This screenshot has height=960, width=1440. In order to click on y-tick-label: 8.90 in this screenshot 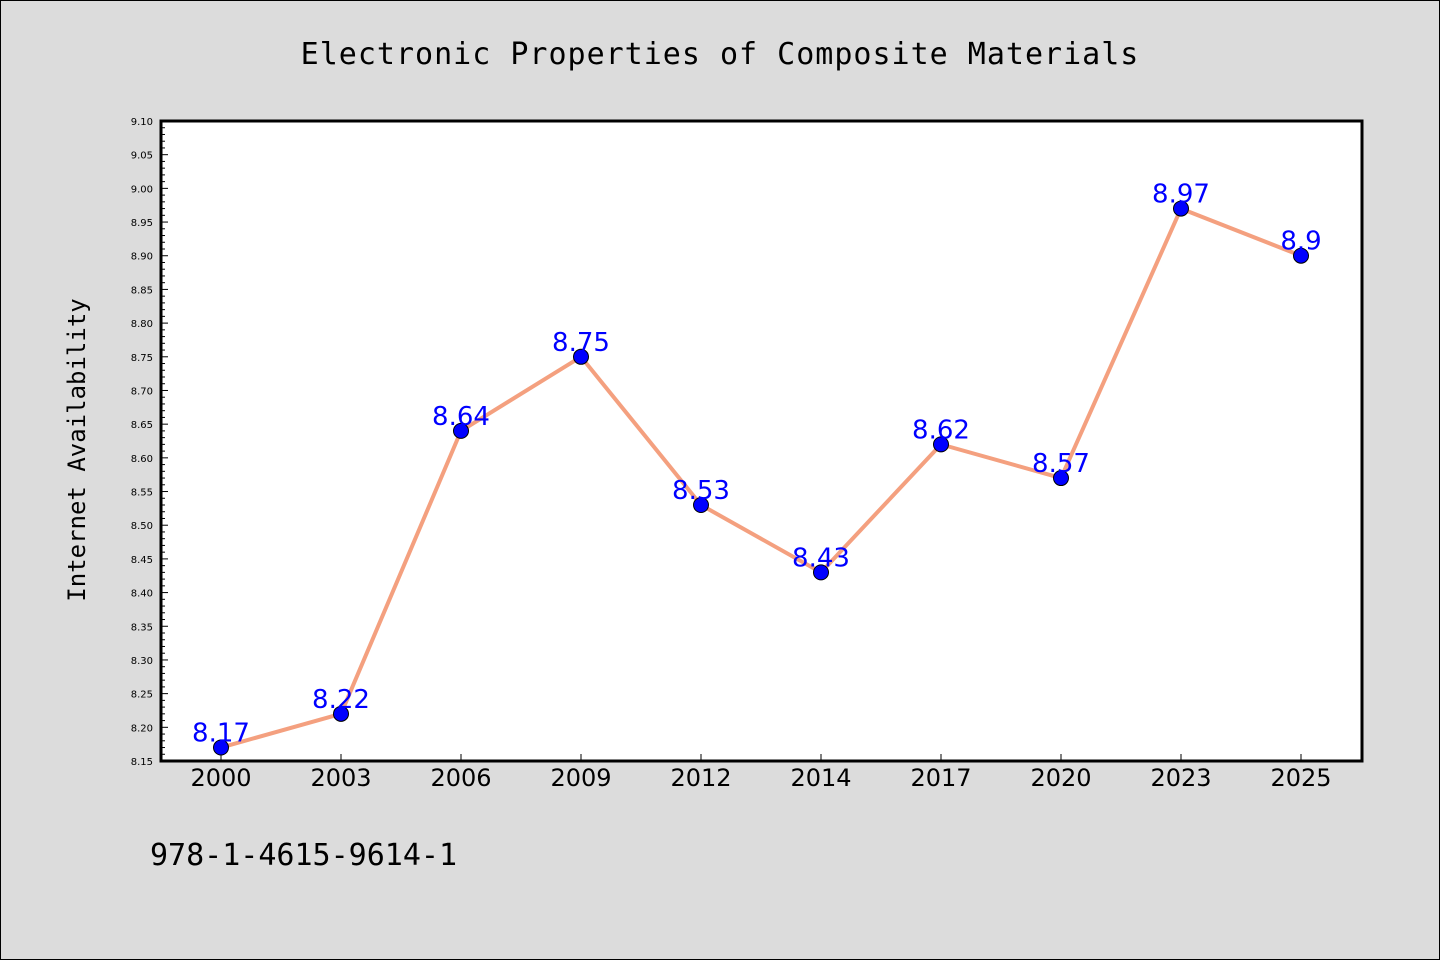, I will do `click(142, 257)`.